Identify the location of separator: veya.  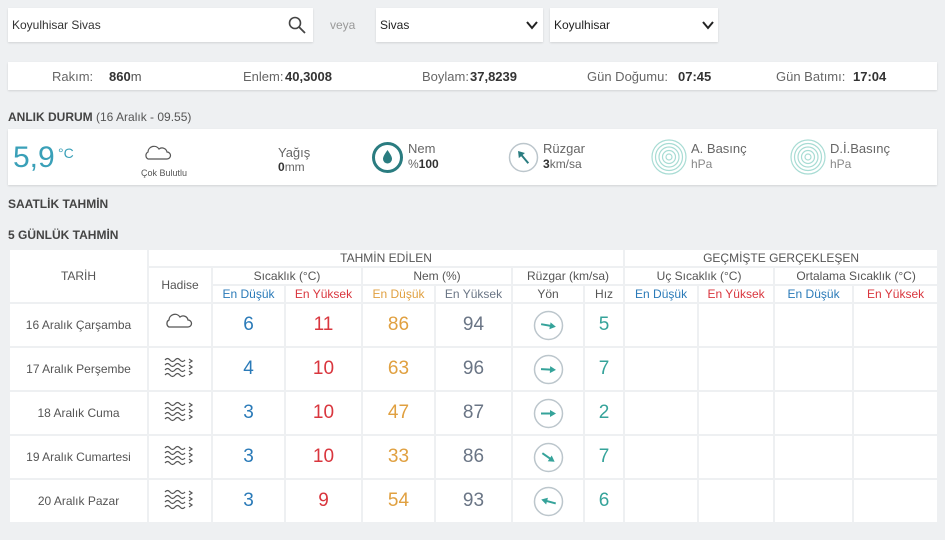
(343, 25).